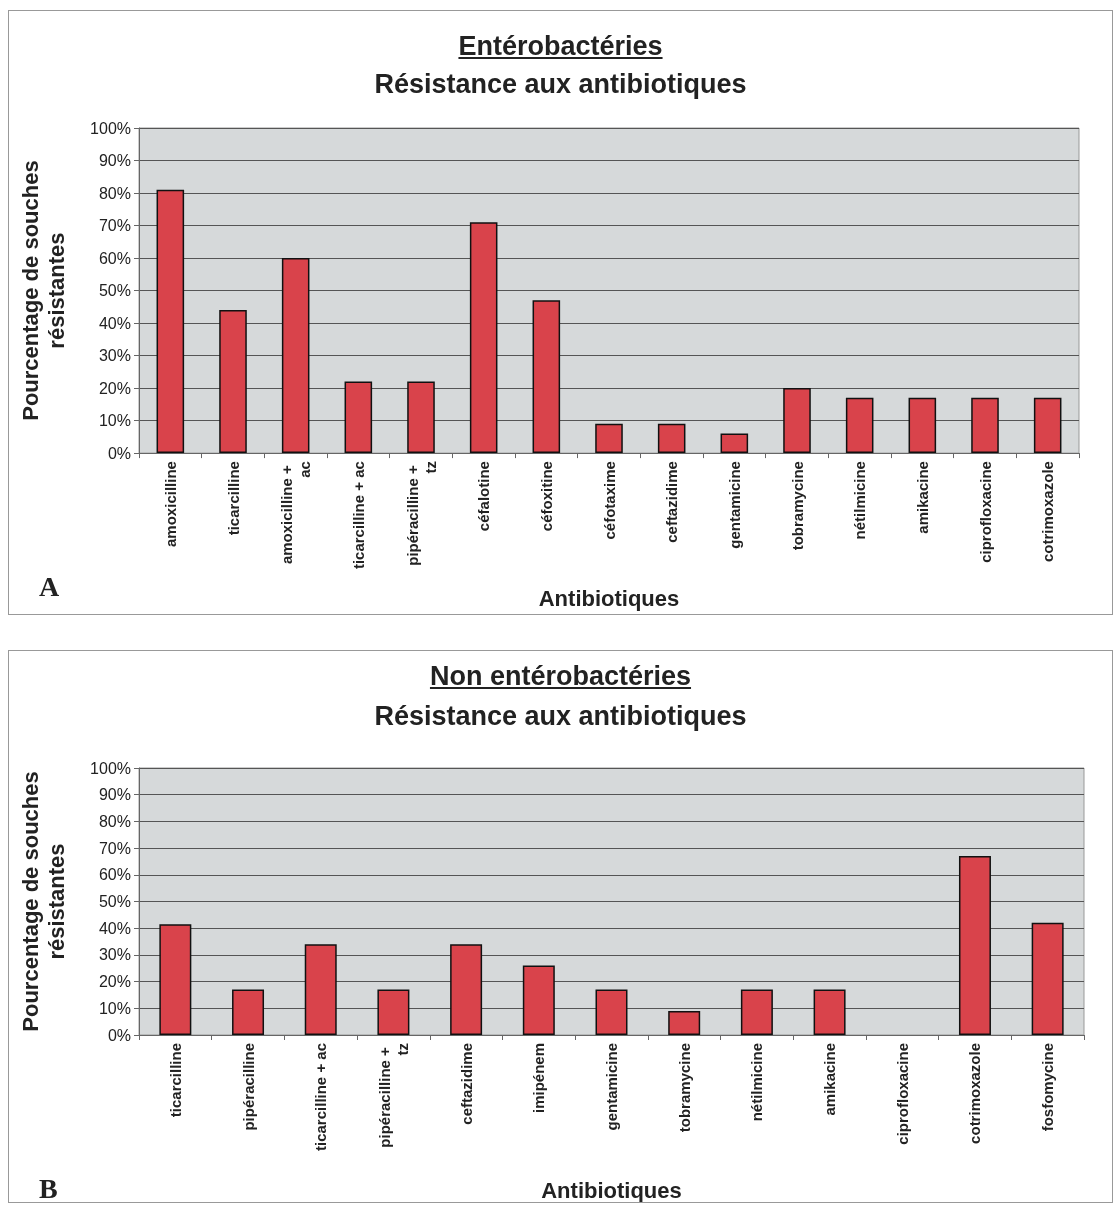 This screenshot has height=1207, width=1120. What do you see at coordinates (609, 500) in the screenshot?
I see `x-tick-label: céfotaxime` at bounding box center [609, 500].